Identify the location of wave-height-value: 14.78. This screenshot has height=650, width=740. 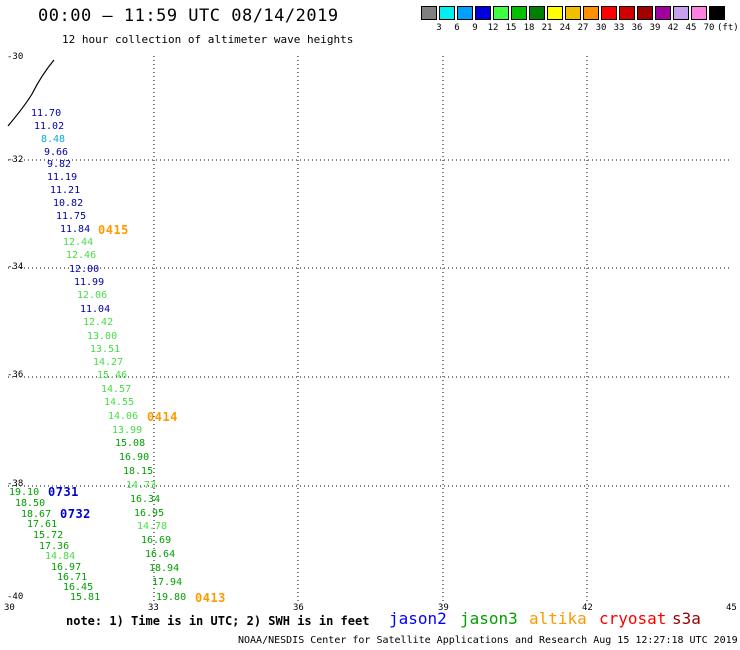
(152, 526).